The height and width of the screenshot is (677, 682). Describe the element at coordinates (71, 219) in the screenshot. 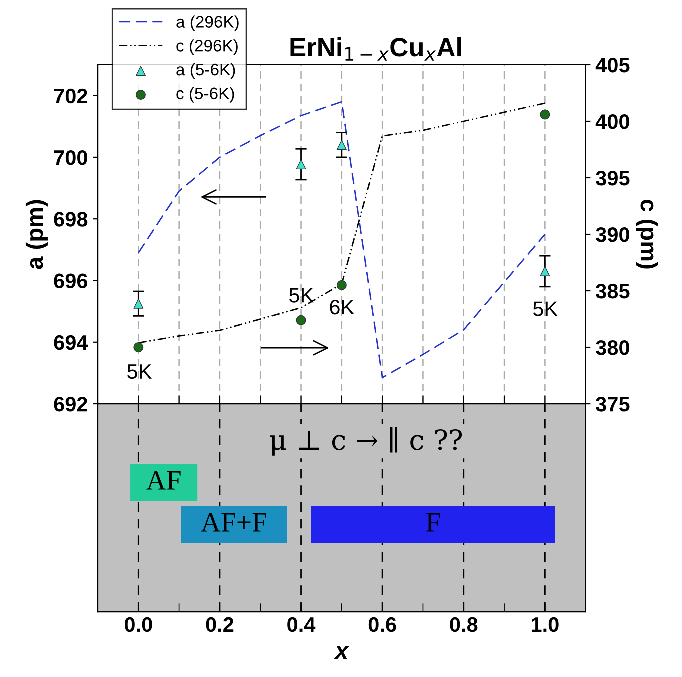

I see `y-tick-label: 698` at that location.